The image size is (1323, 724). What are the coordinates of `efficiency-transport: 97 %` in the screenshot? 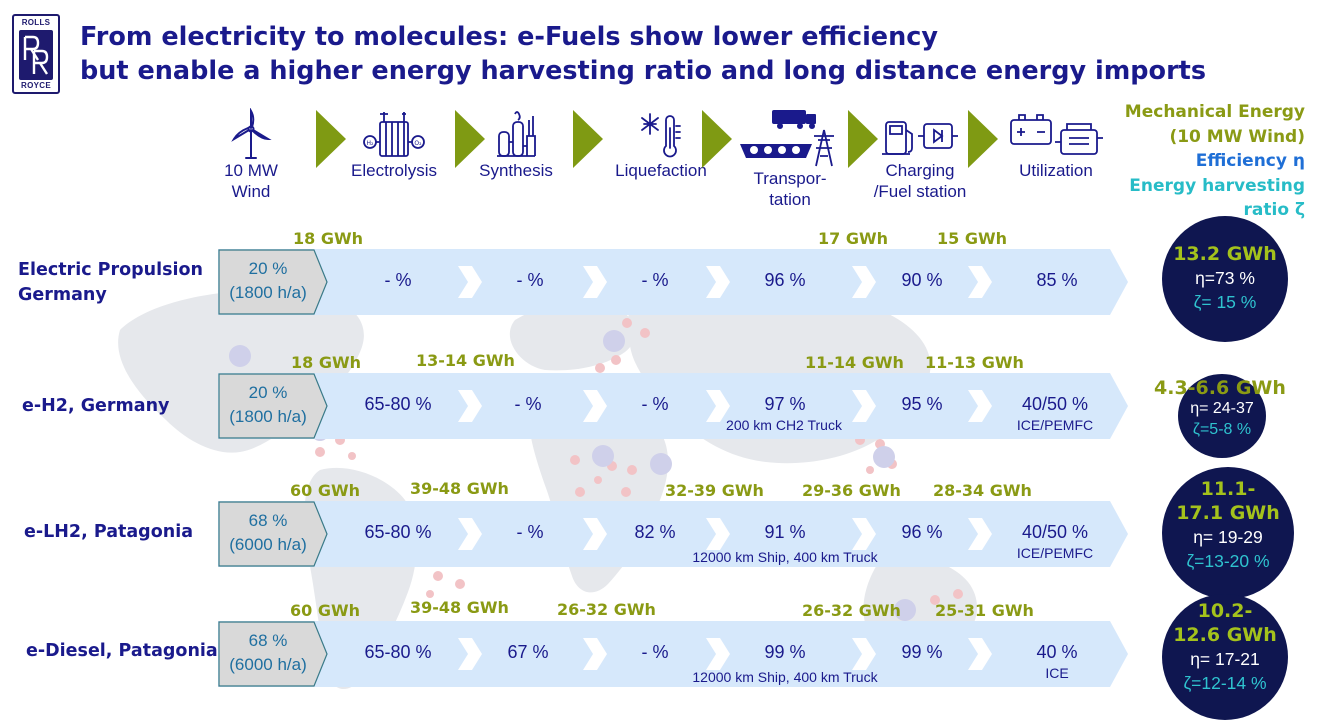 It's located at (785, 404).